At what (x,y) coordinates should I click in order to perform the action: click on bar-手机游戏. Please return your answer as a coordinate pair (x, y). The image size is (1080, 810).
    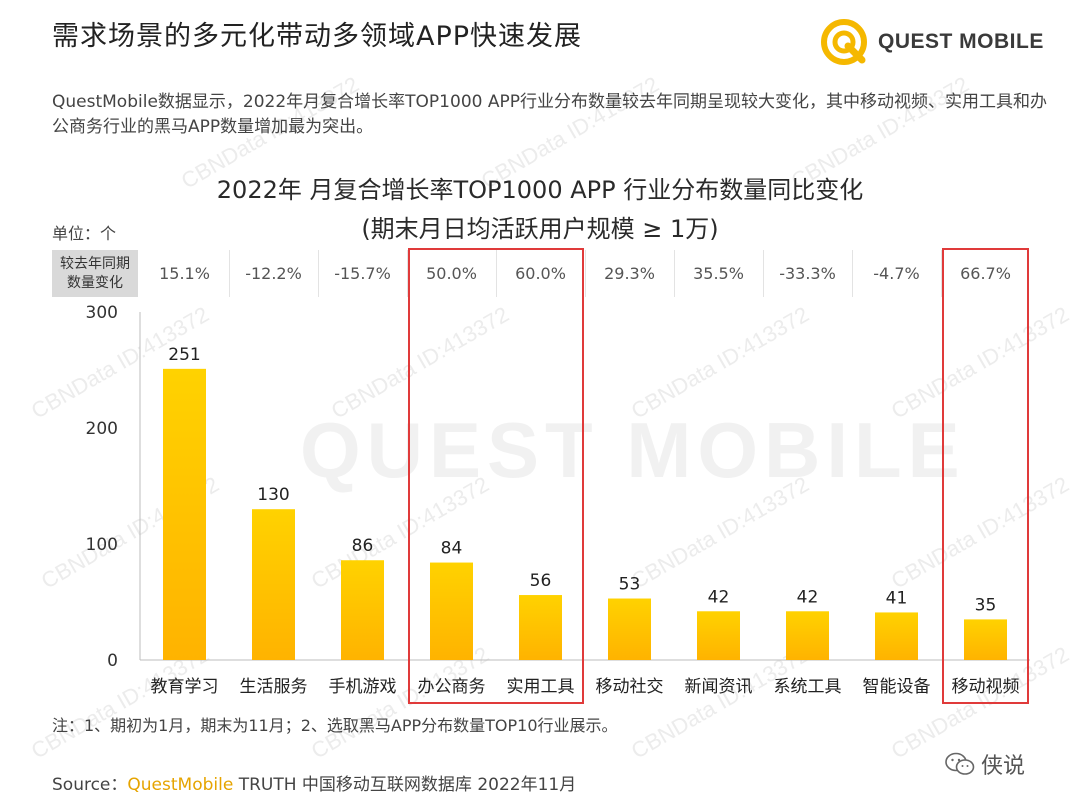
    Looking at the image, I should click on (362, 610).